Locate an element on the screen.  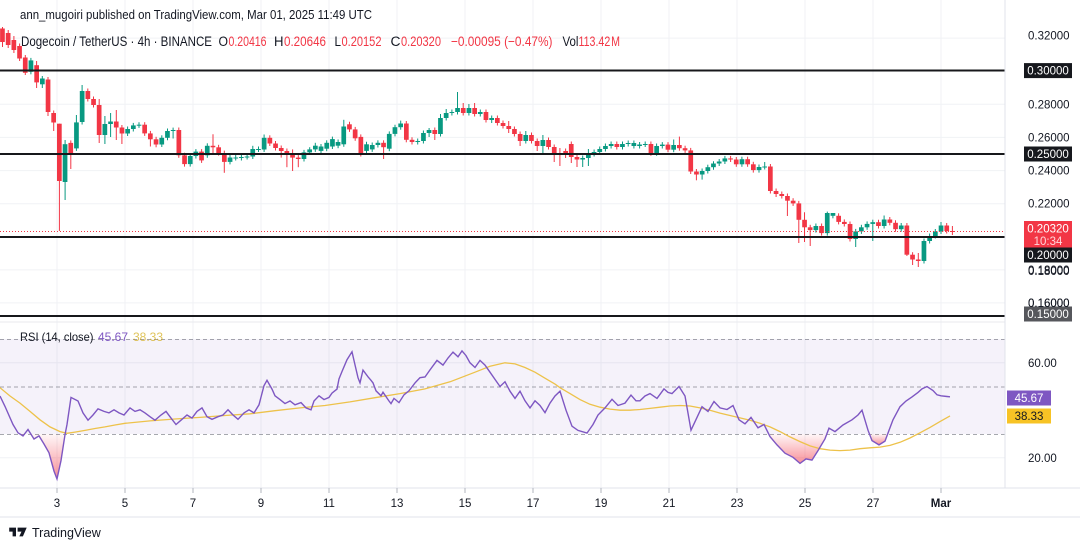
svg-text: 3 is located at coordinates (57, 504).